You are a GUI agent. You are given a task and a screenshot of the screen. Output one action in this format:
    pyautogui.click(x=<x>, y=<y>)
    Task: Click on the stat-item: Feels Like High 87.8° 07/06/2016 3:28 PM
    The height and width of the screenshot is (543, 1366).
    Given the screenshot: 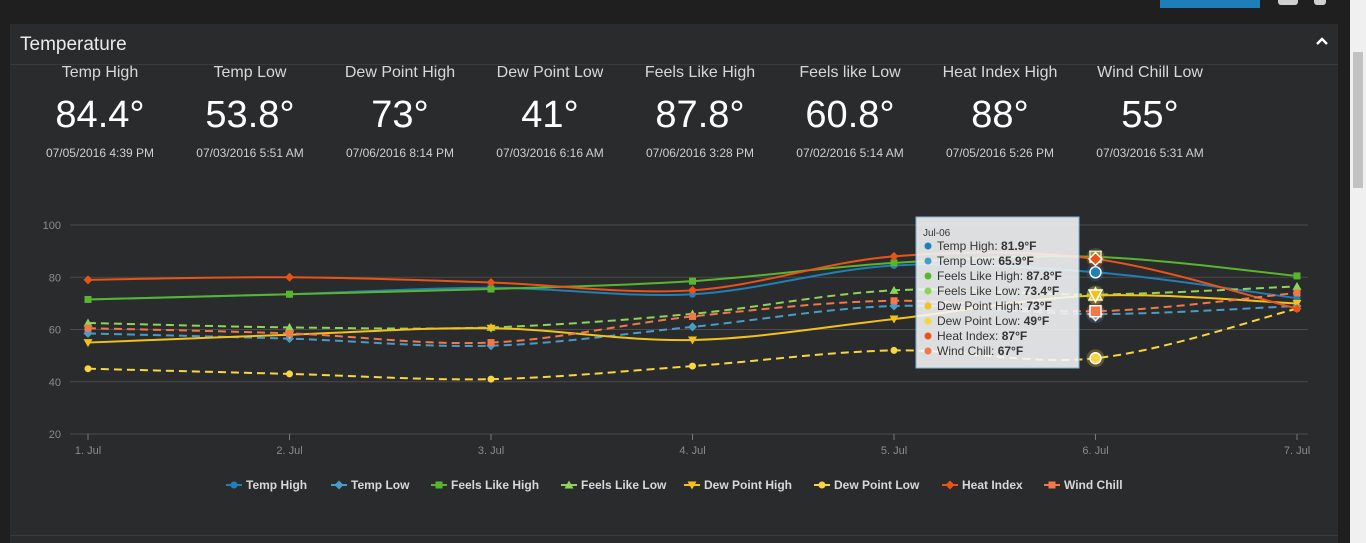 What is the action you would take?
    pyautogui.click(x=700, y=112)
    